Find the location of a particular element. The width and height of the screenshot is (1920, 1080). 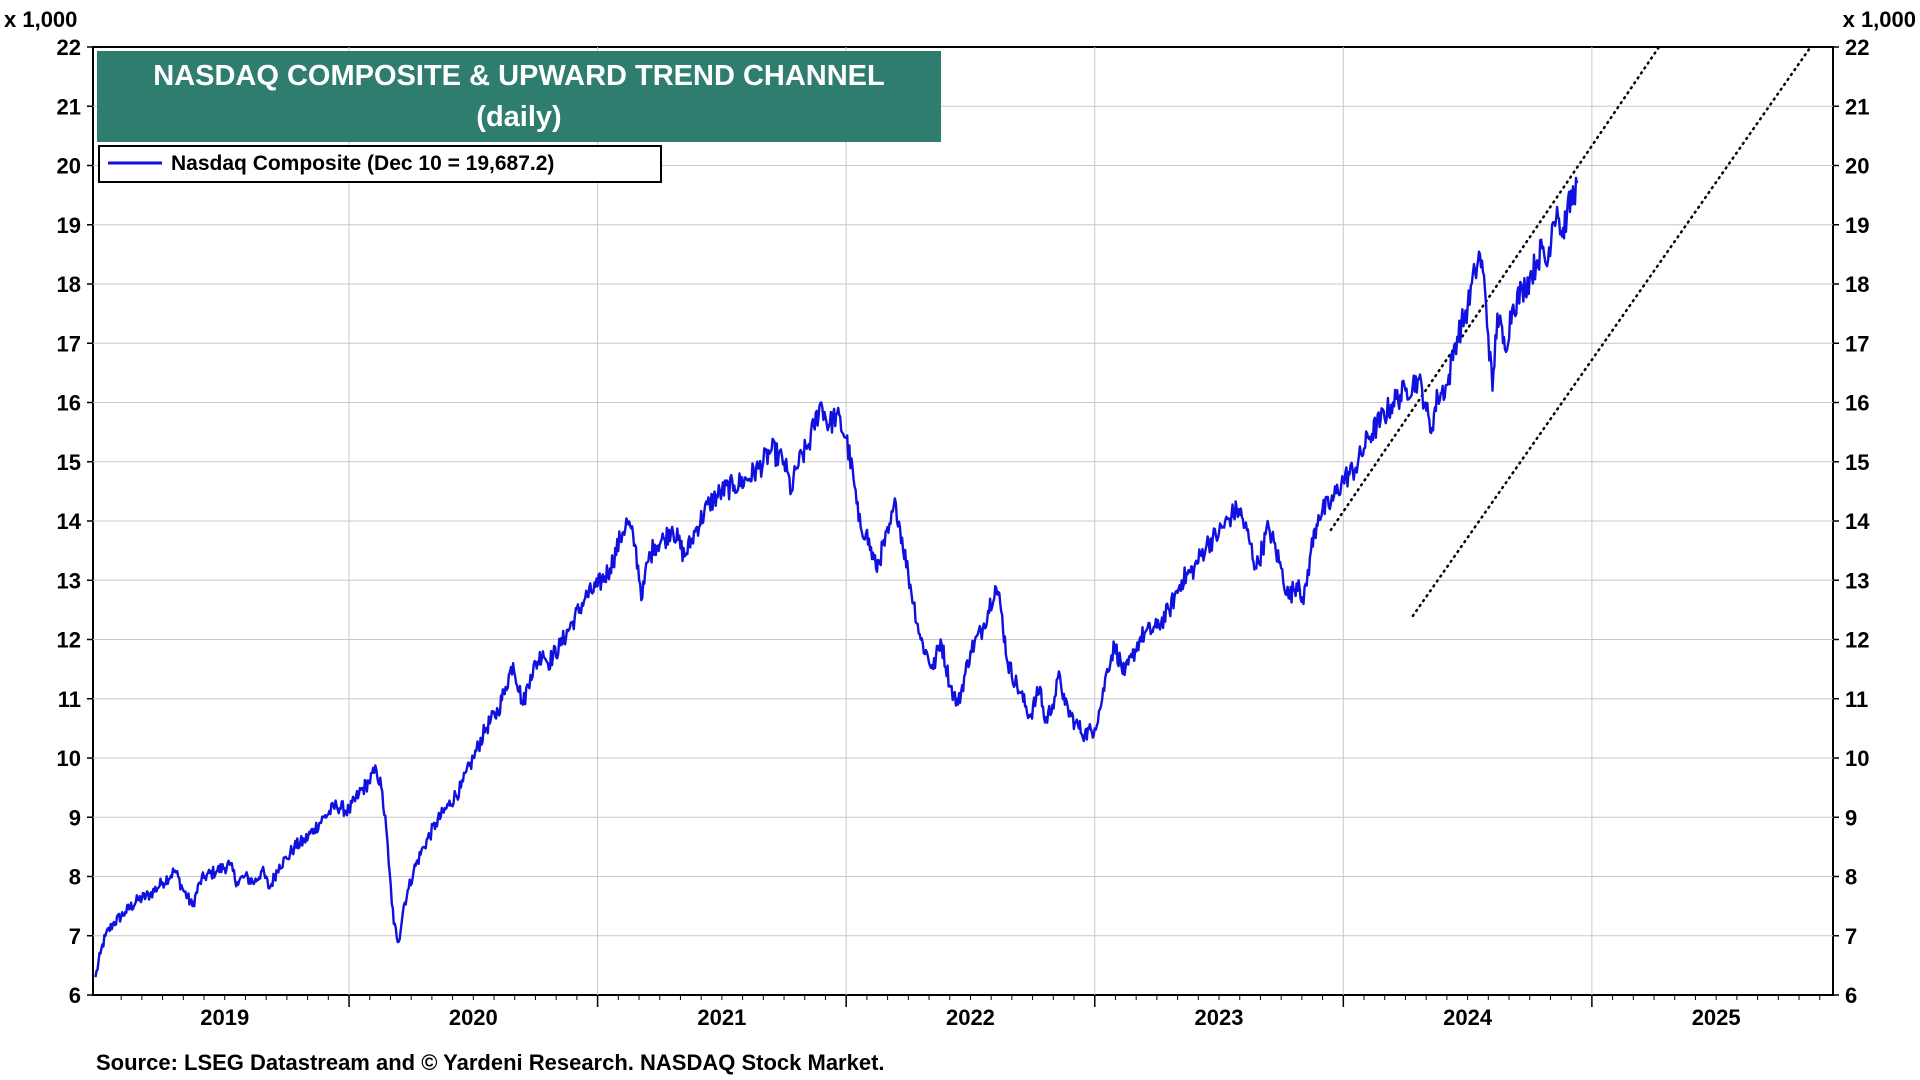

y-tick-label-right: 9 is located at coordinates (1851, 817).